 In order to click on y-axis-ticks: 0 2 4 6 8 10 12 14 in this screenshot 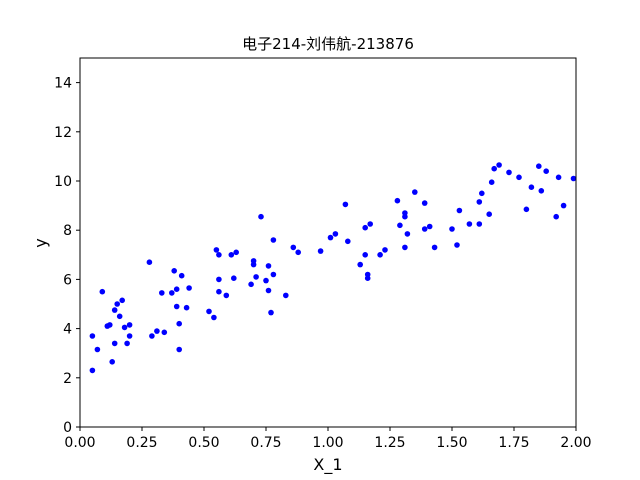, I will do `click(67, 256)`.